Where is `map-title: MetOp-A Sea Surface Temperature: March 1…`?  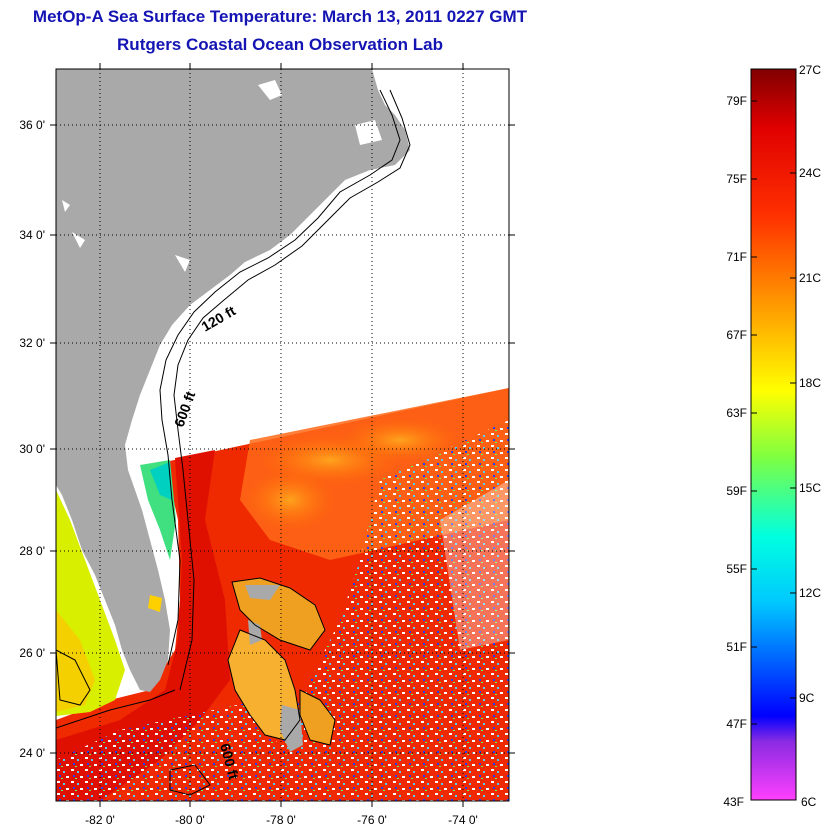
map-title: MetOp-A Sea Surface Temperature: March 1… is located at coordinates (280, 16).